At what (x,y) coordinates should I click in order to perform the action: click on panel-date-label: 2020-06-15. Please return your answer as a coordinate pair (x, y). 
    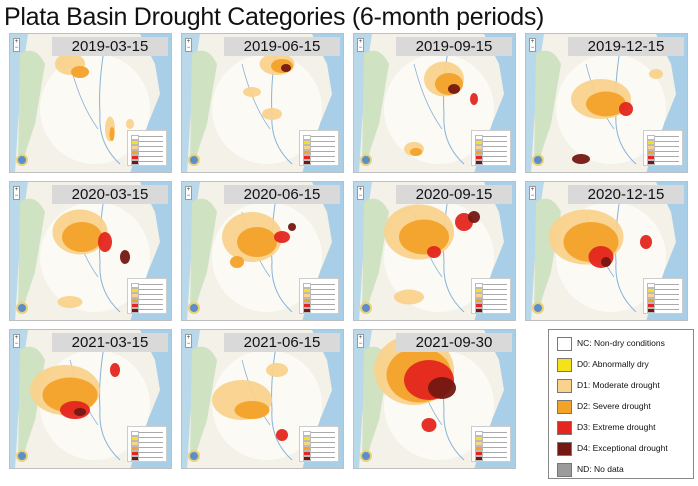
    Looking at the image, I should click on (282, 194).